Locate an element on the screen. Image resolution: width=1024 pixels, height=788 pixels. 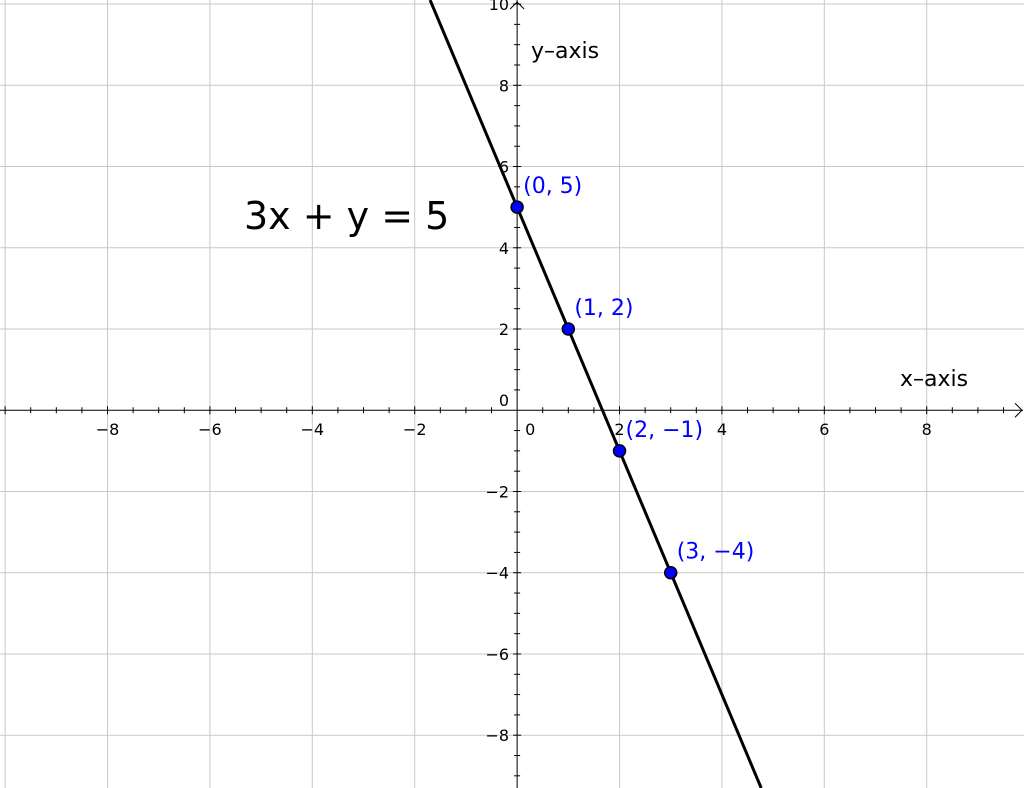
y-tick-label: −2 is located at coordinates (498, 491).